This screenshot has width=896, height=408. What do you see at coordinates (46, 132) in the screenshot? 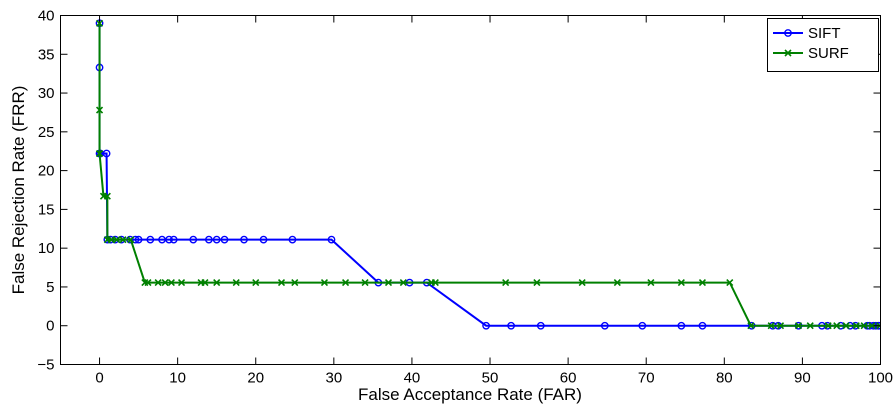
I see `y-tick-label: 25` at bounding box center [46, 132].